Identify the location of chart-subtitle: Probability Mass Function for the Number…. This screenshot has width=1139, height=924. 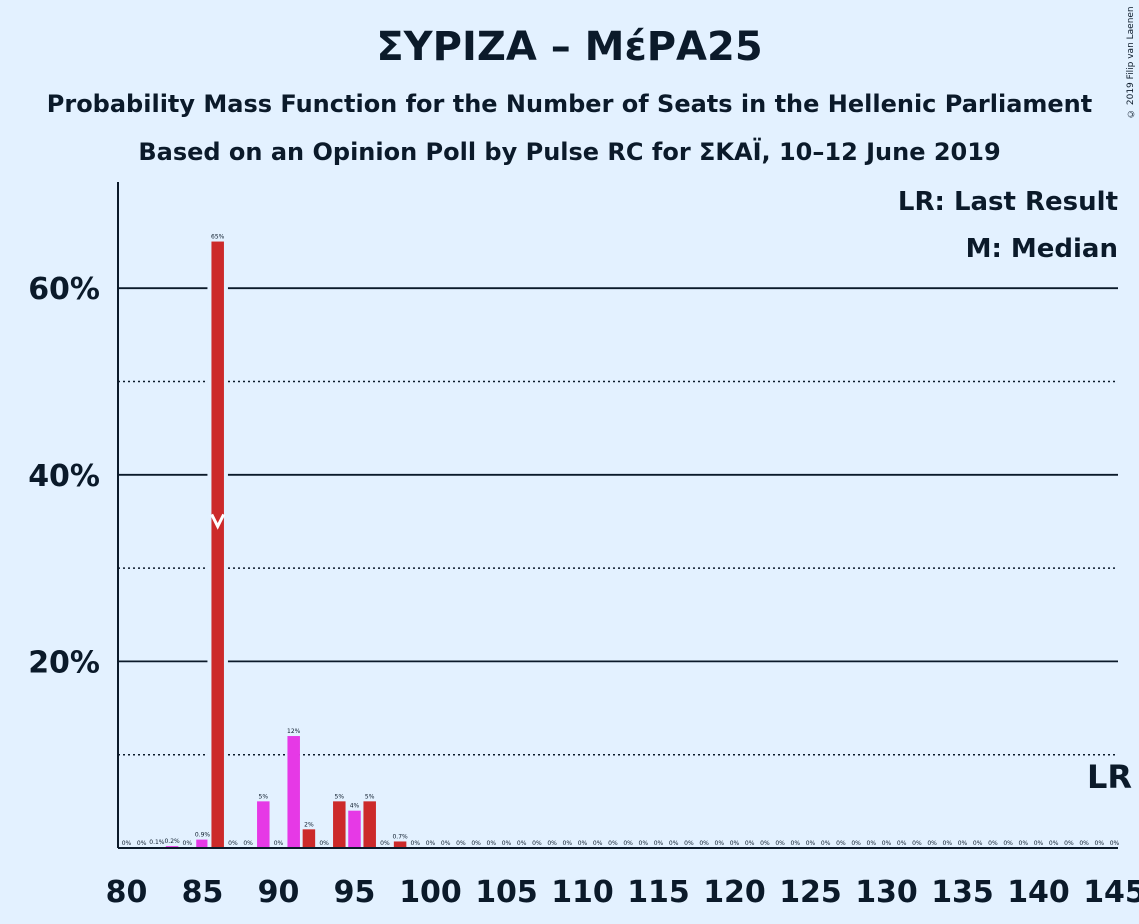
(569, 104).